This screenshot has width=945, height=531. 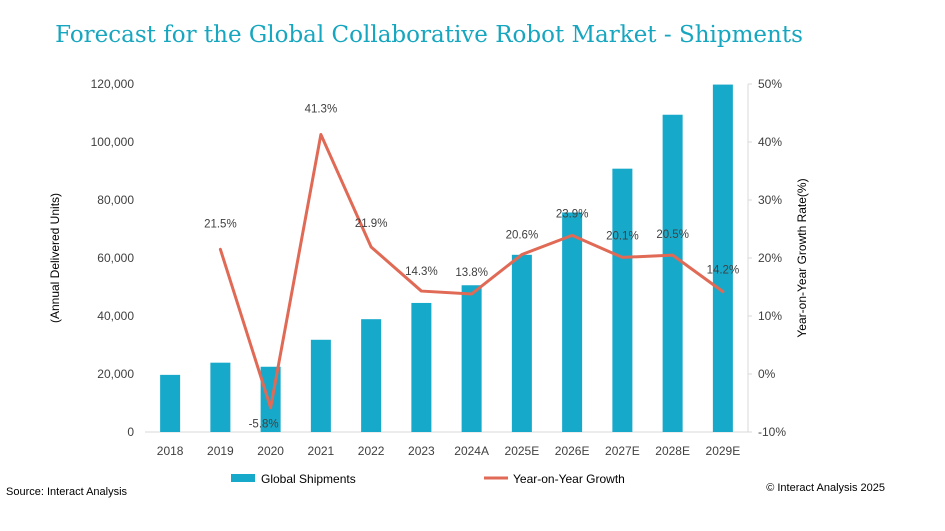 What do you see at coordinates (723, 451) in the screenshot?
I see `x-tick-label: 2029E` at bounding box center [723, 451].